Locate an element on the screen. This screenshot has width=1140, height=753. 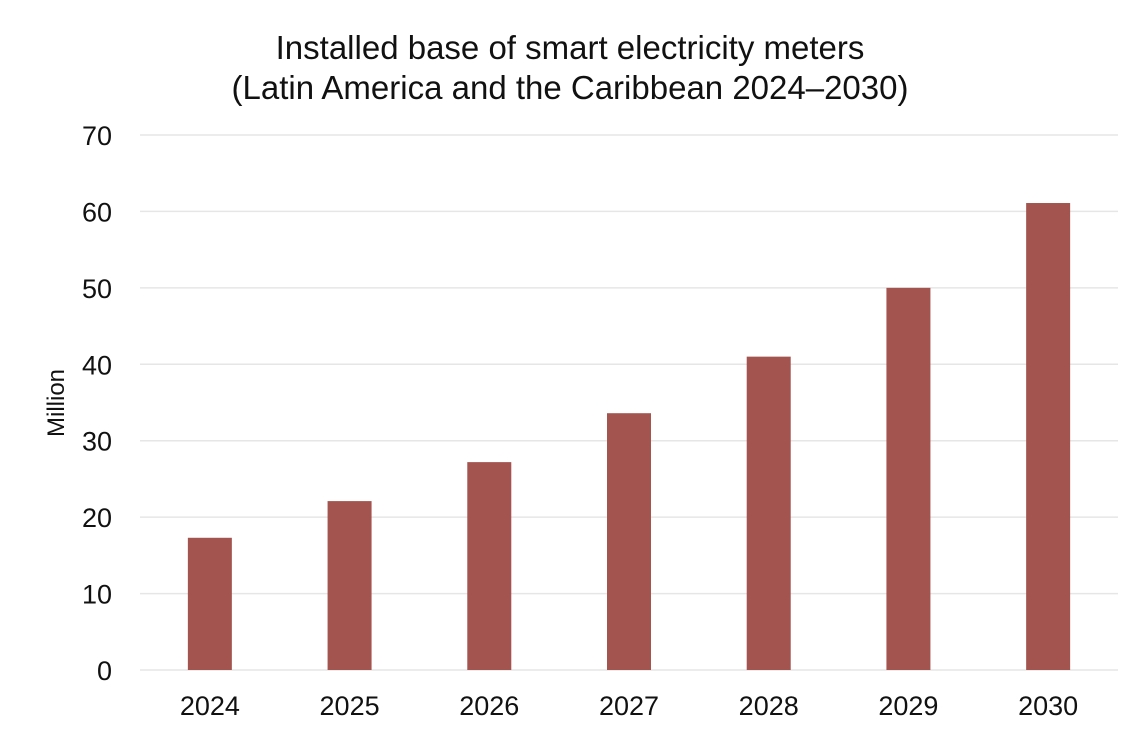
bar-2025 is located at coordinates (349, 585).